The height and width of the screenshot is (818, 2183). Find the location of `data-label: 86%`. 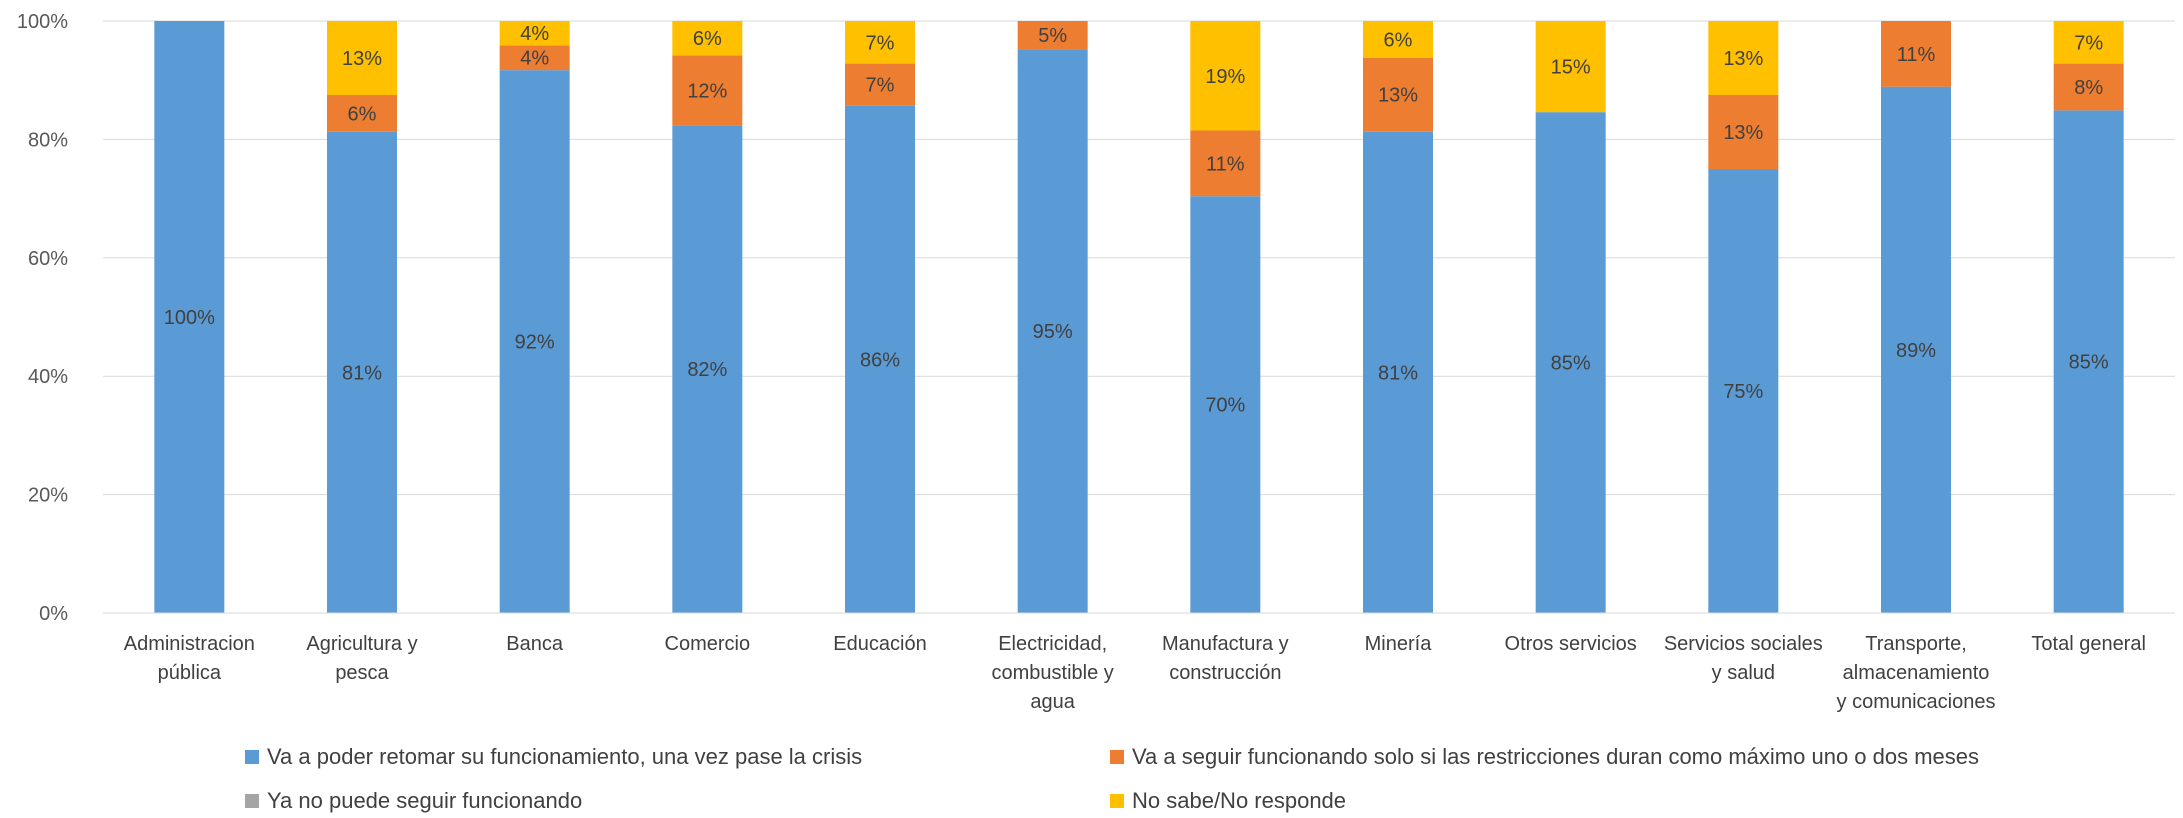

data-label: 86% is located at coordinates (880, 360).